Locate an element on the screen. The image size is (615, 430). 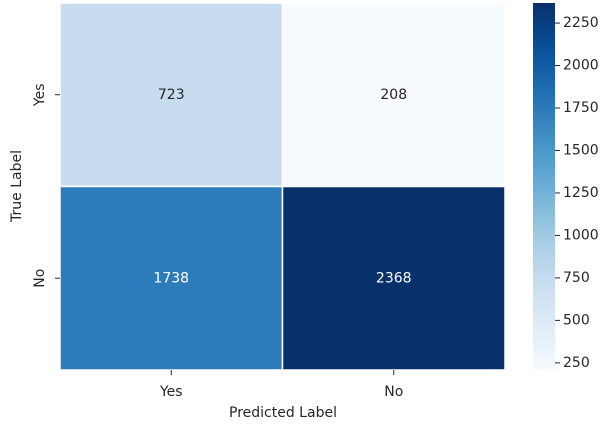
colorbar-tick-label: 1250 is located at coordinates (581, 193).